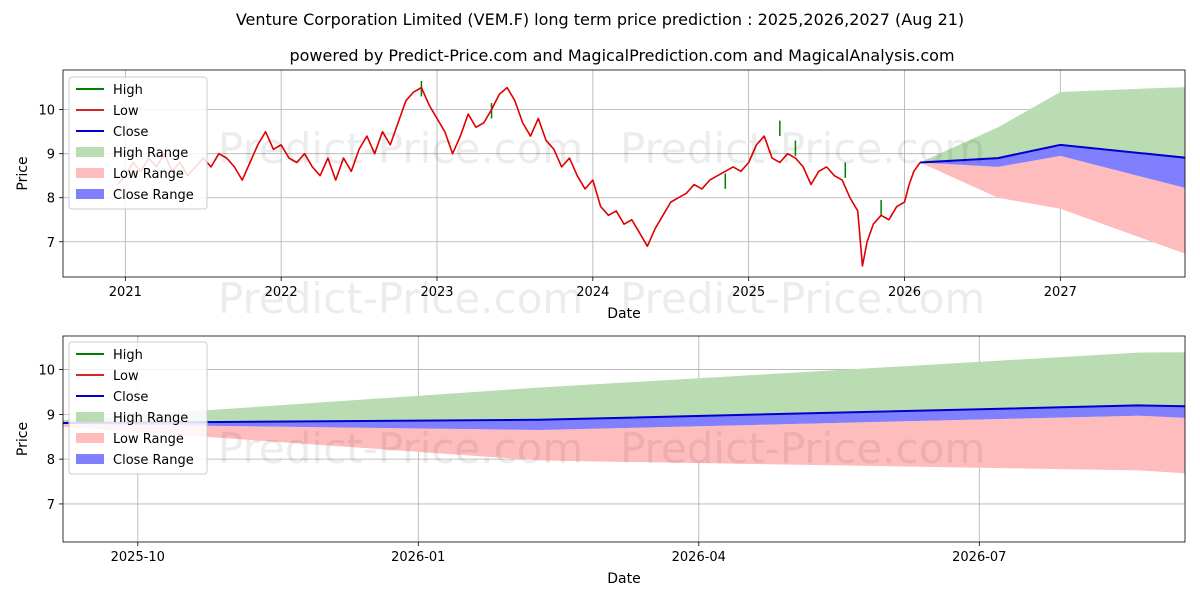 The height and width of the screenshot is (600, 1200). What do you see at coordinates (436, 292) in the screenshot?
I see `x-tick-label: 2023` at bounding box center [436, 292].